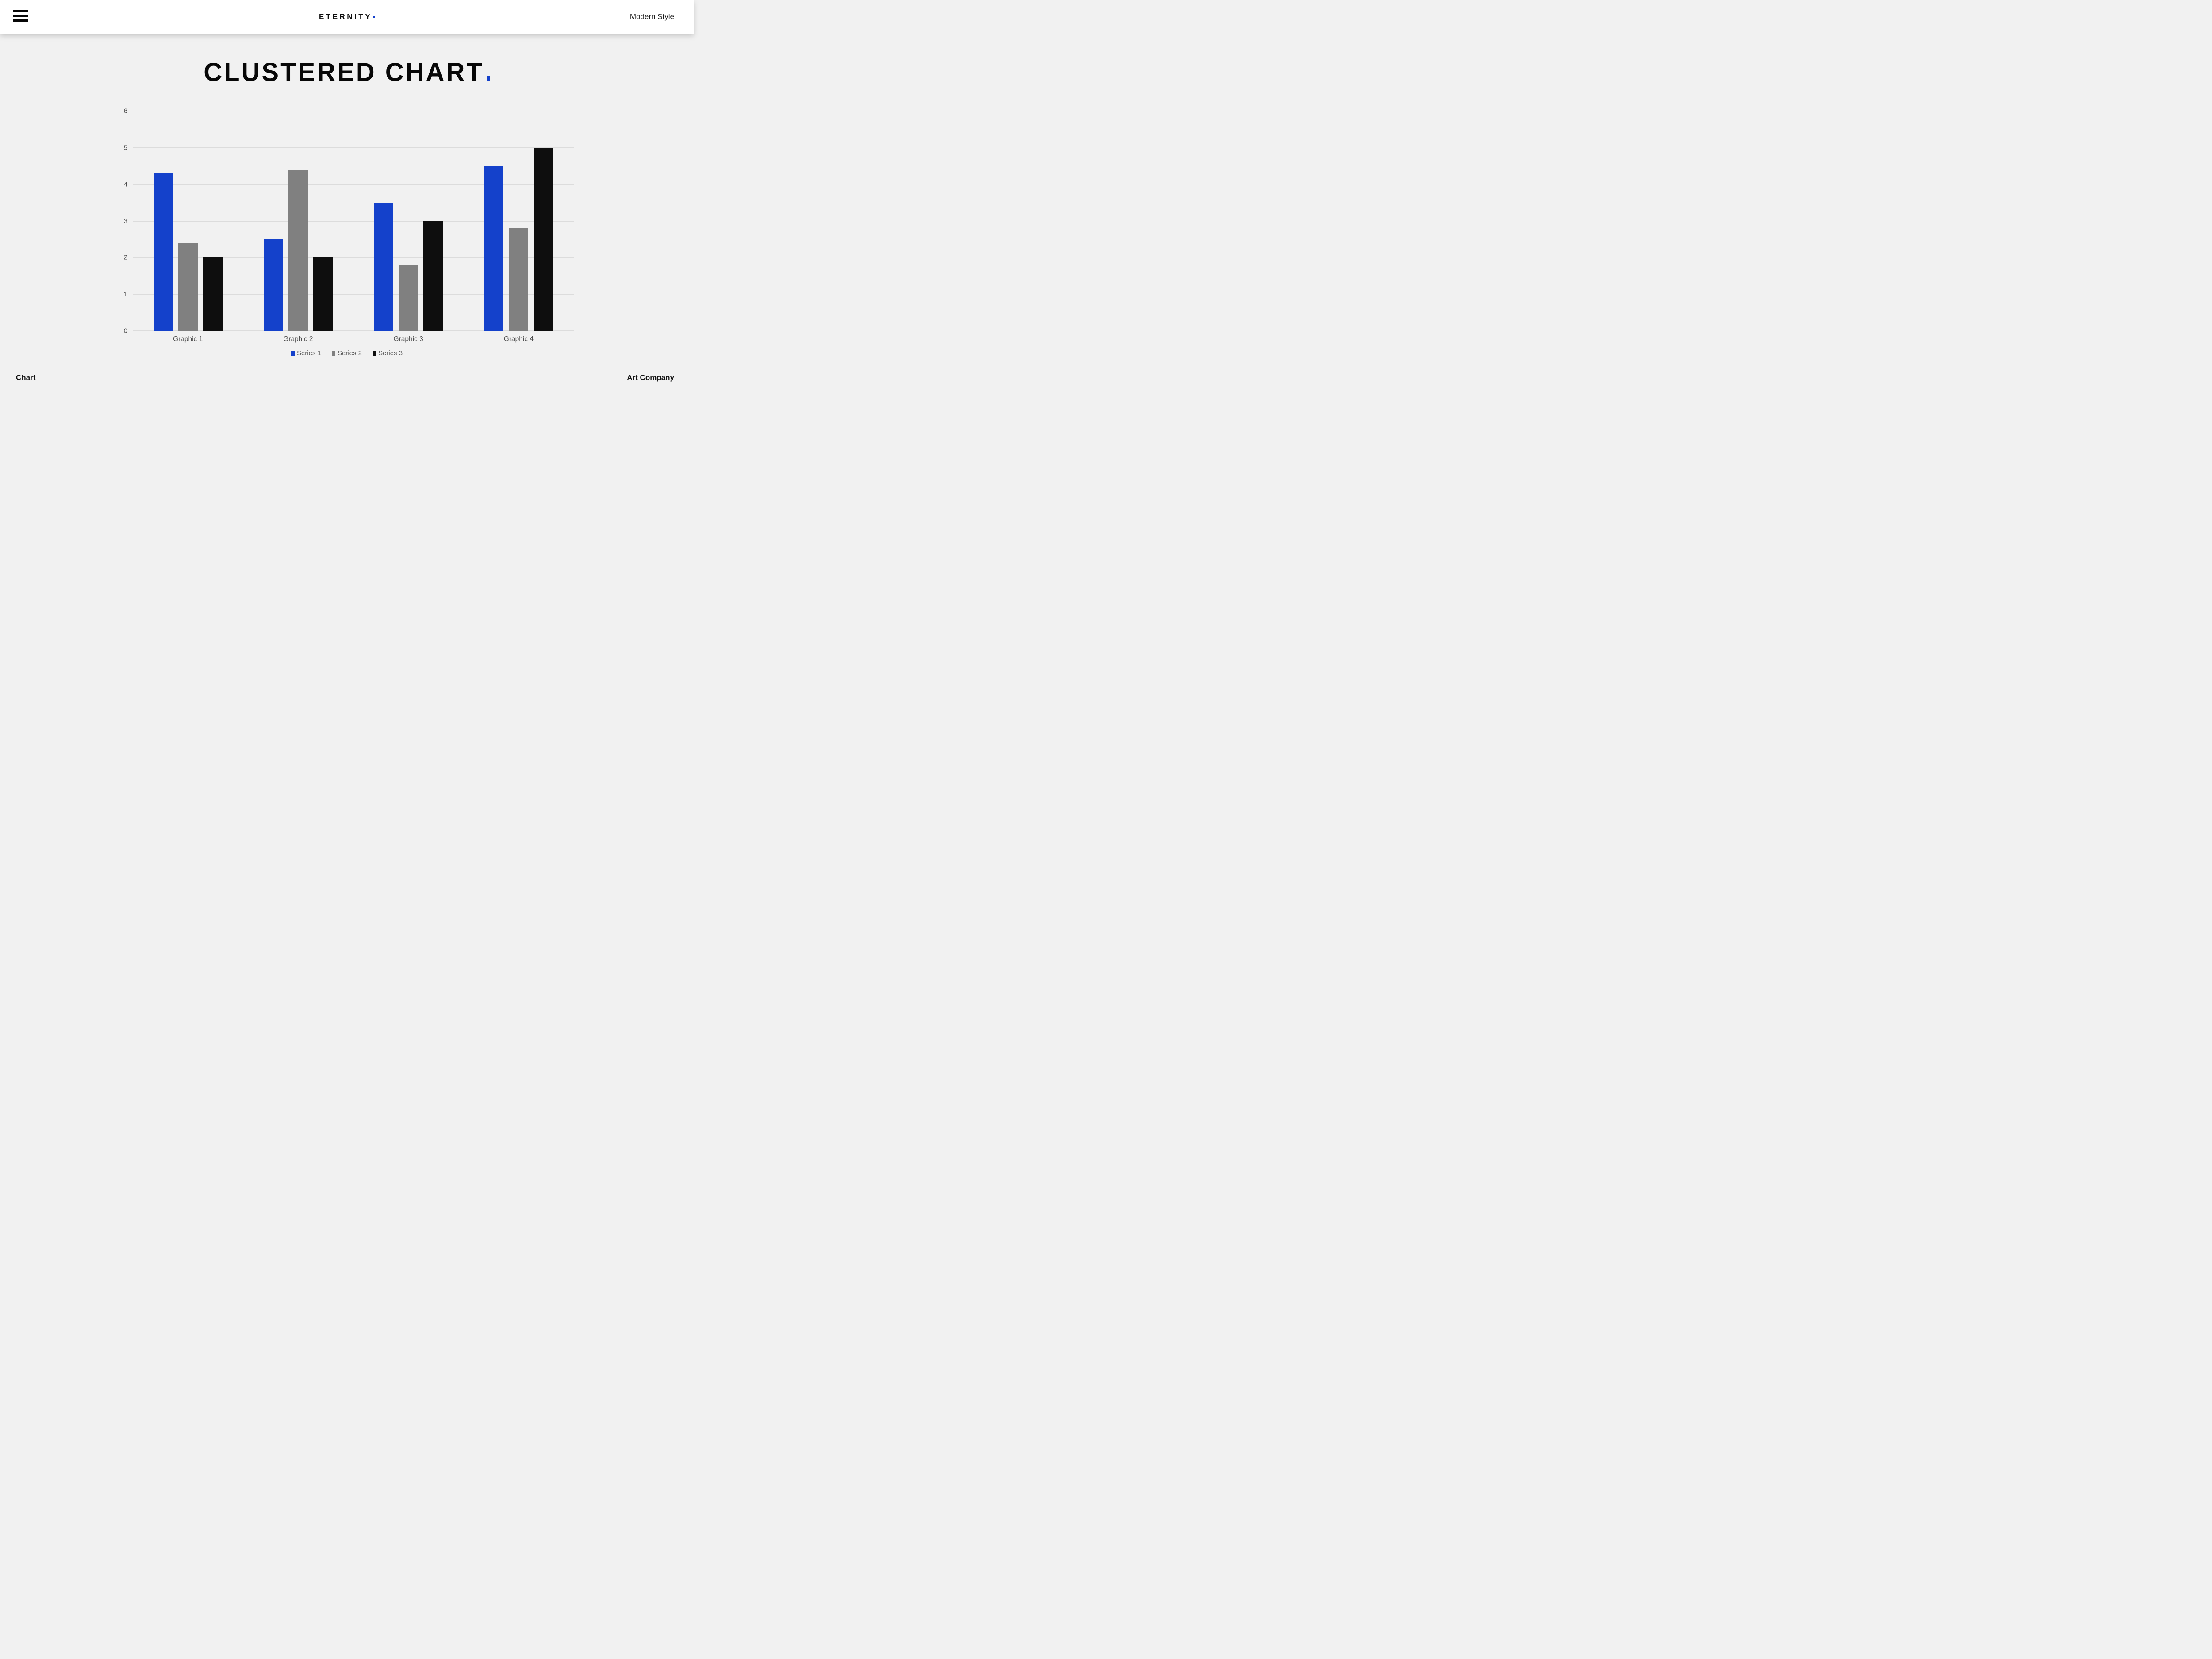 The image size is (2212, 1659). I want to click on hamburger-menu-icon, so click(21, 16).